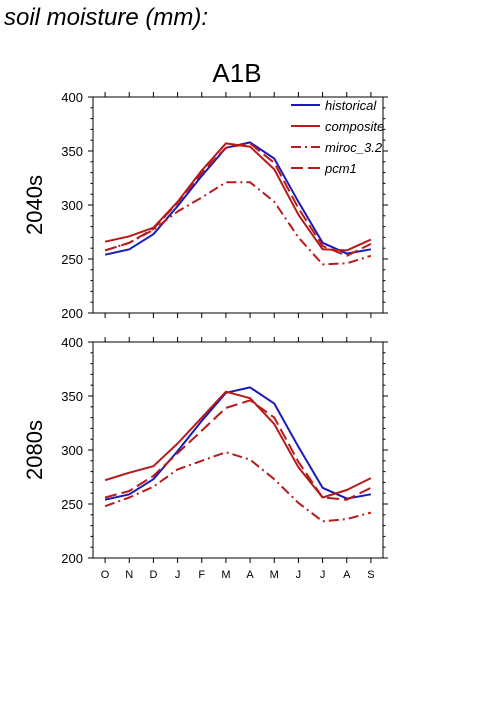 This screenshot has height=709, width=501. What do you see at coordinates (340, 168) in the screenshot?
I see `legend-label: pcm1` at bounding box center [340, 168].